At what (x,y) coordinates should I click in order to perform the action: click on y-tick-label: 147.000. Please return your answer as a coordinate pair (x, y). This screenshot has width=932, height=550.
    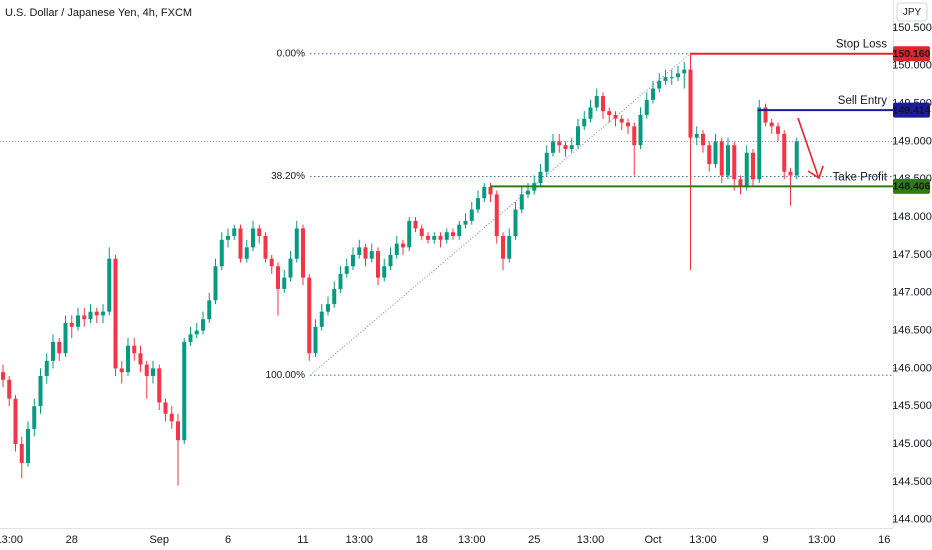
    Looking at the image, I should click on (912, 293).